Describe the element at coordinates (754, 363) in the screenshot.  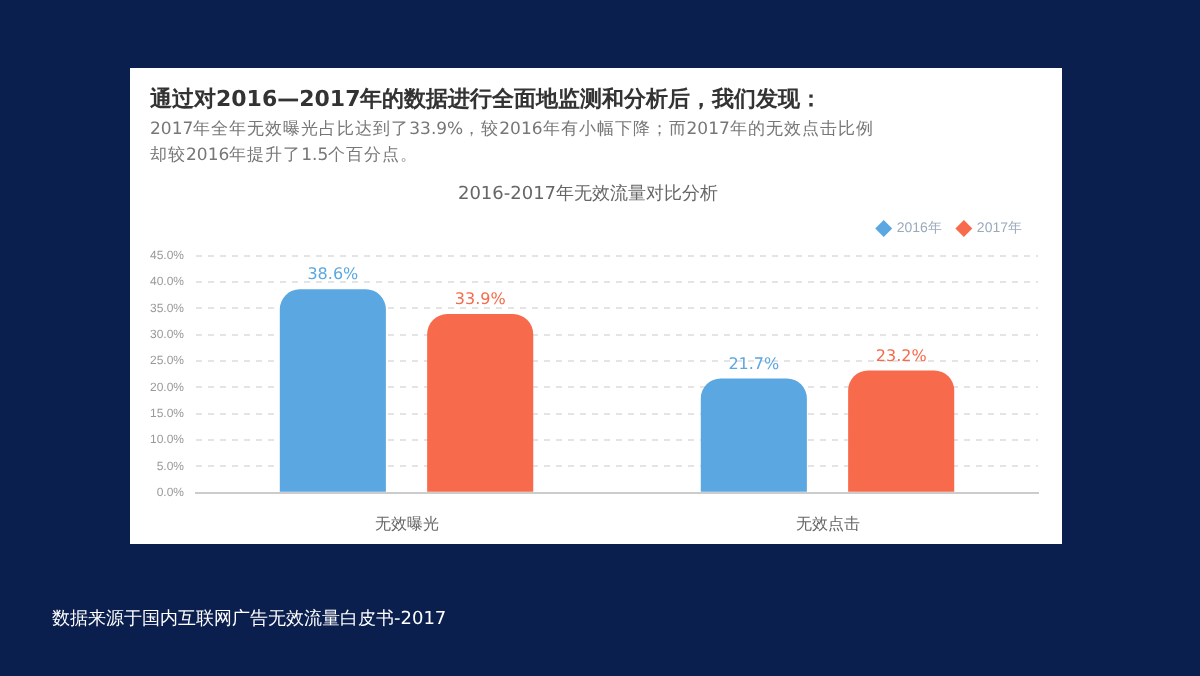
I see `text: 21.7%` at that location.